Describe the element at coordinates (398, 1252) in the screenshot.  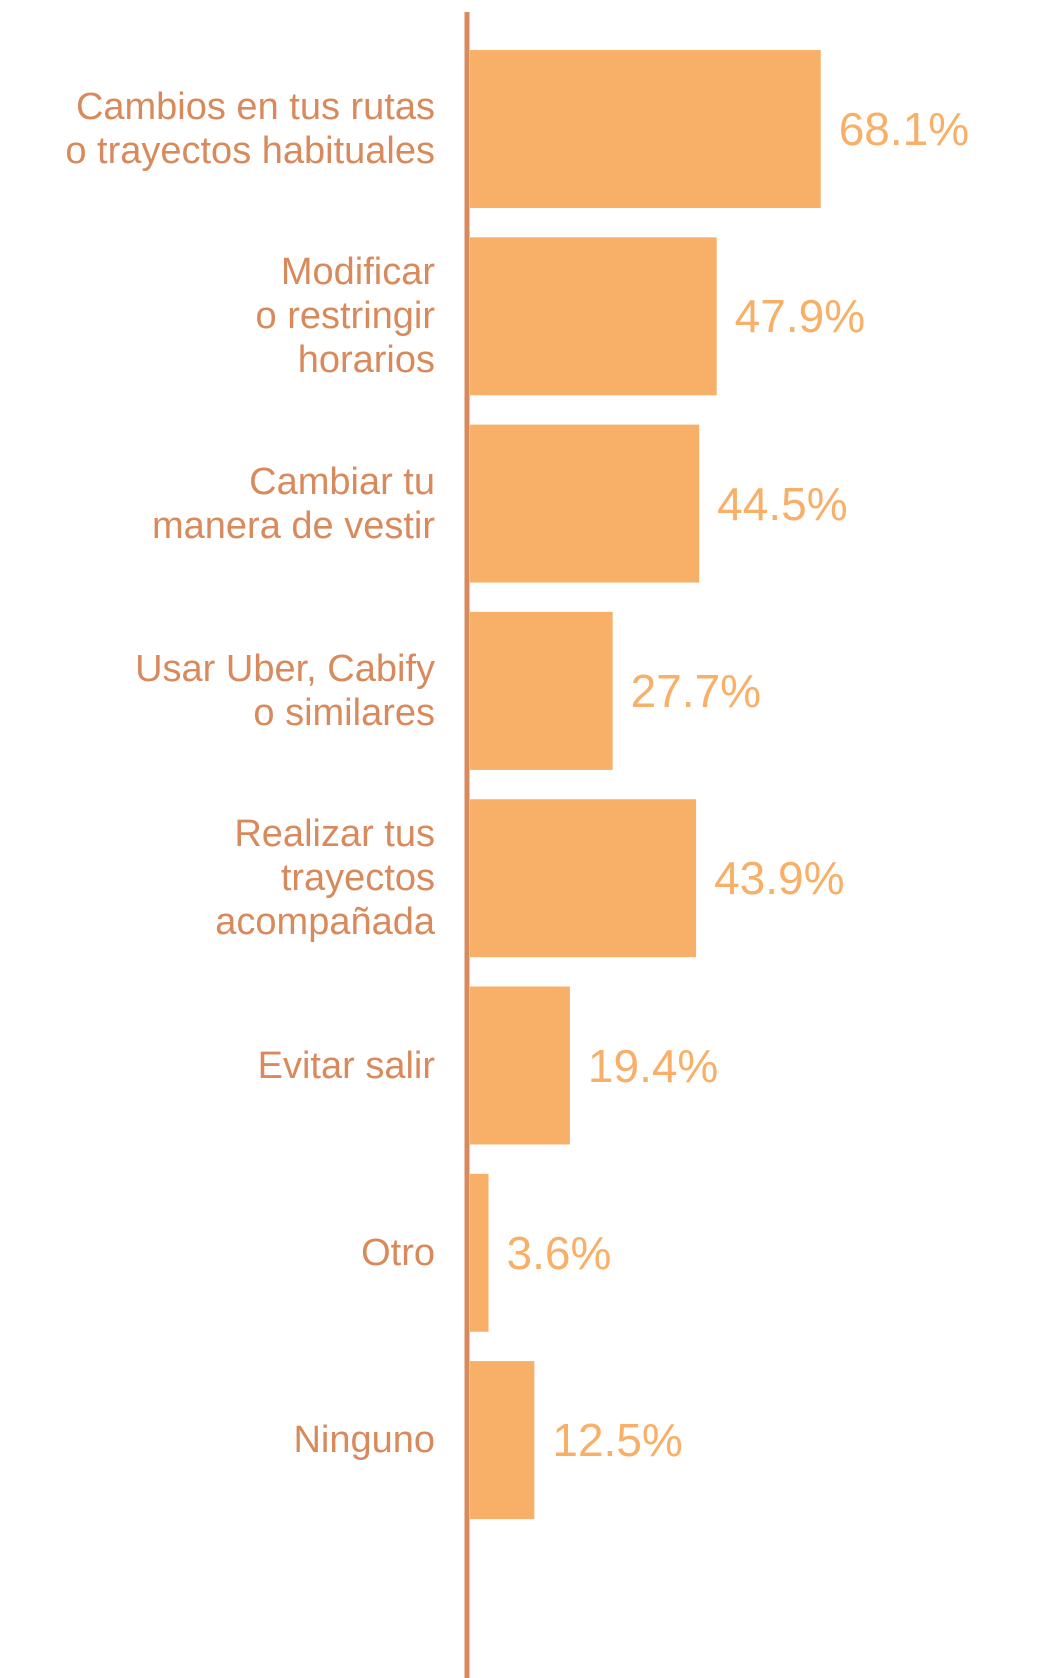
I see `category-label: Otro` at that location.